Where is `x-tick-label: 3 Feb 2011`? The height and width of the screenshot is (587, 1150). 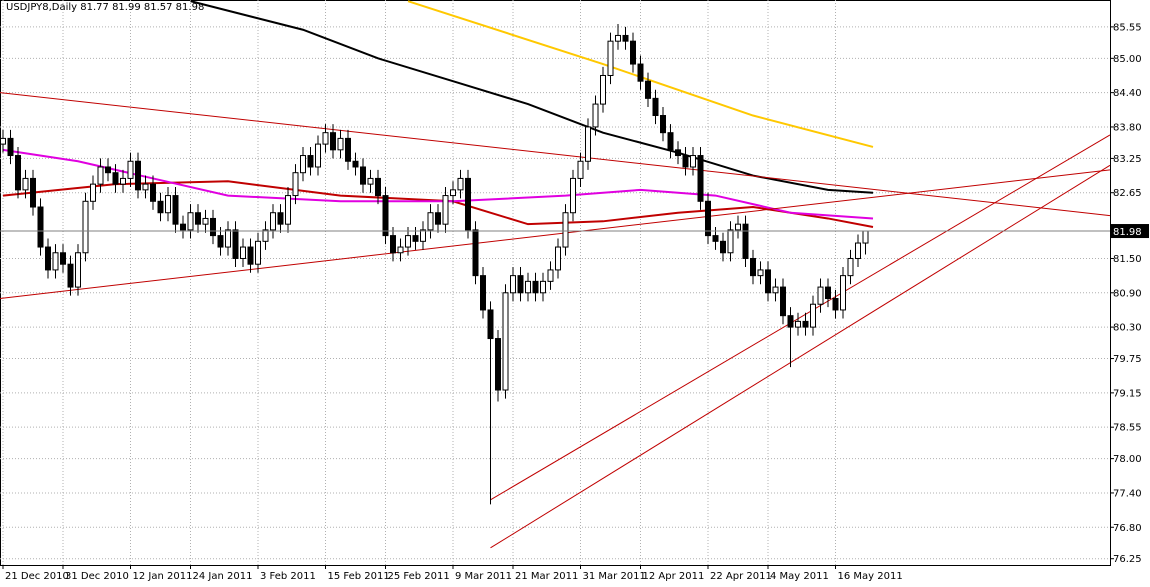 x-tick-label: 3 Feb 2011 is located at coordinates (288, 576).